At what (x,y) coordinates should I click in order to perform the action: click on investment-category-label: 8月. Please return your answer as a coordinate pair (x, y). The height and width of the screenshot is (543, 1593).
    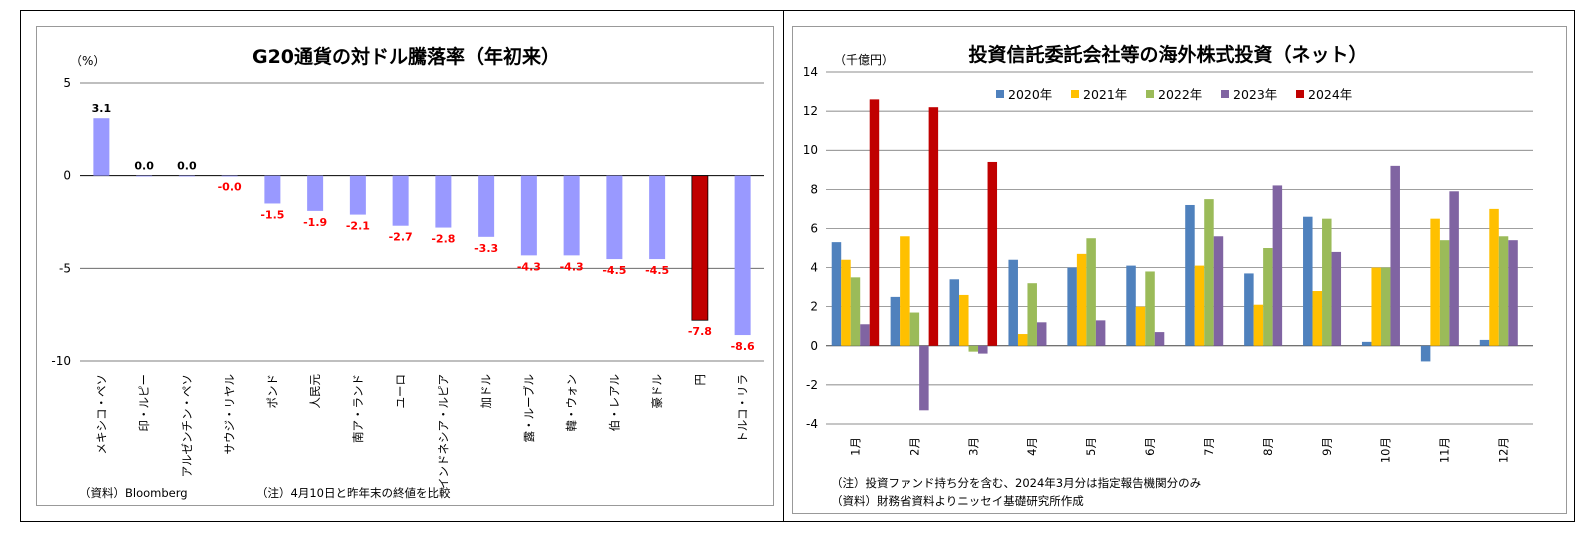
    Looking at the image, I should click on (1268, 446).